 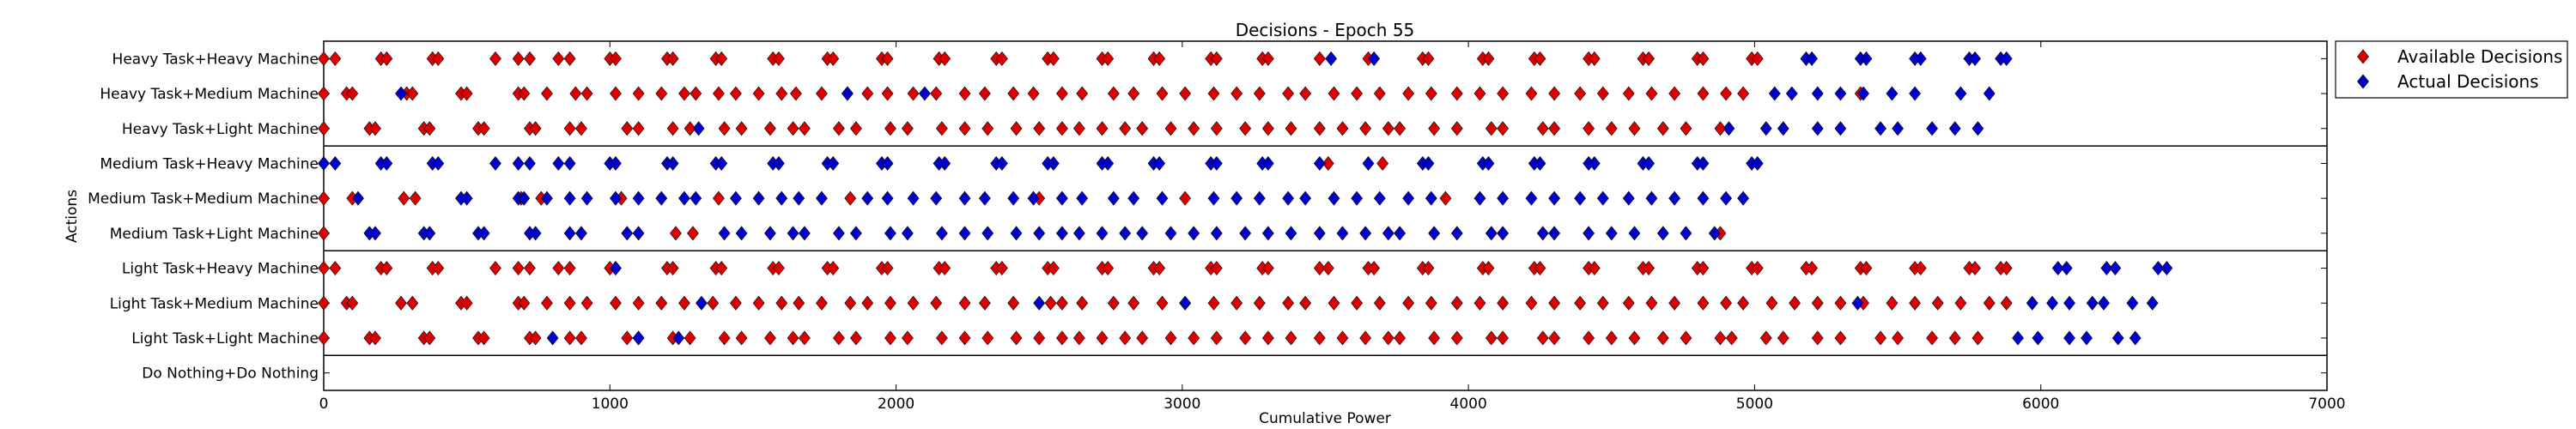 What do you see at coordinates (1325, 418) in the screenshot?
I see `x-axis-title: Cumulative Power` at bounding box center [1325, 418].